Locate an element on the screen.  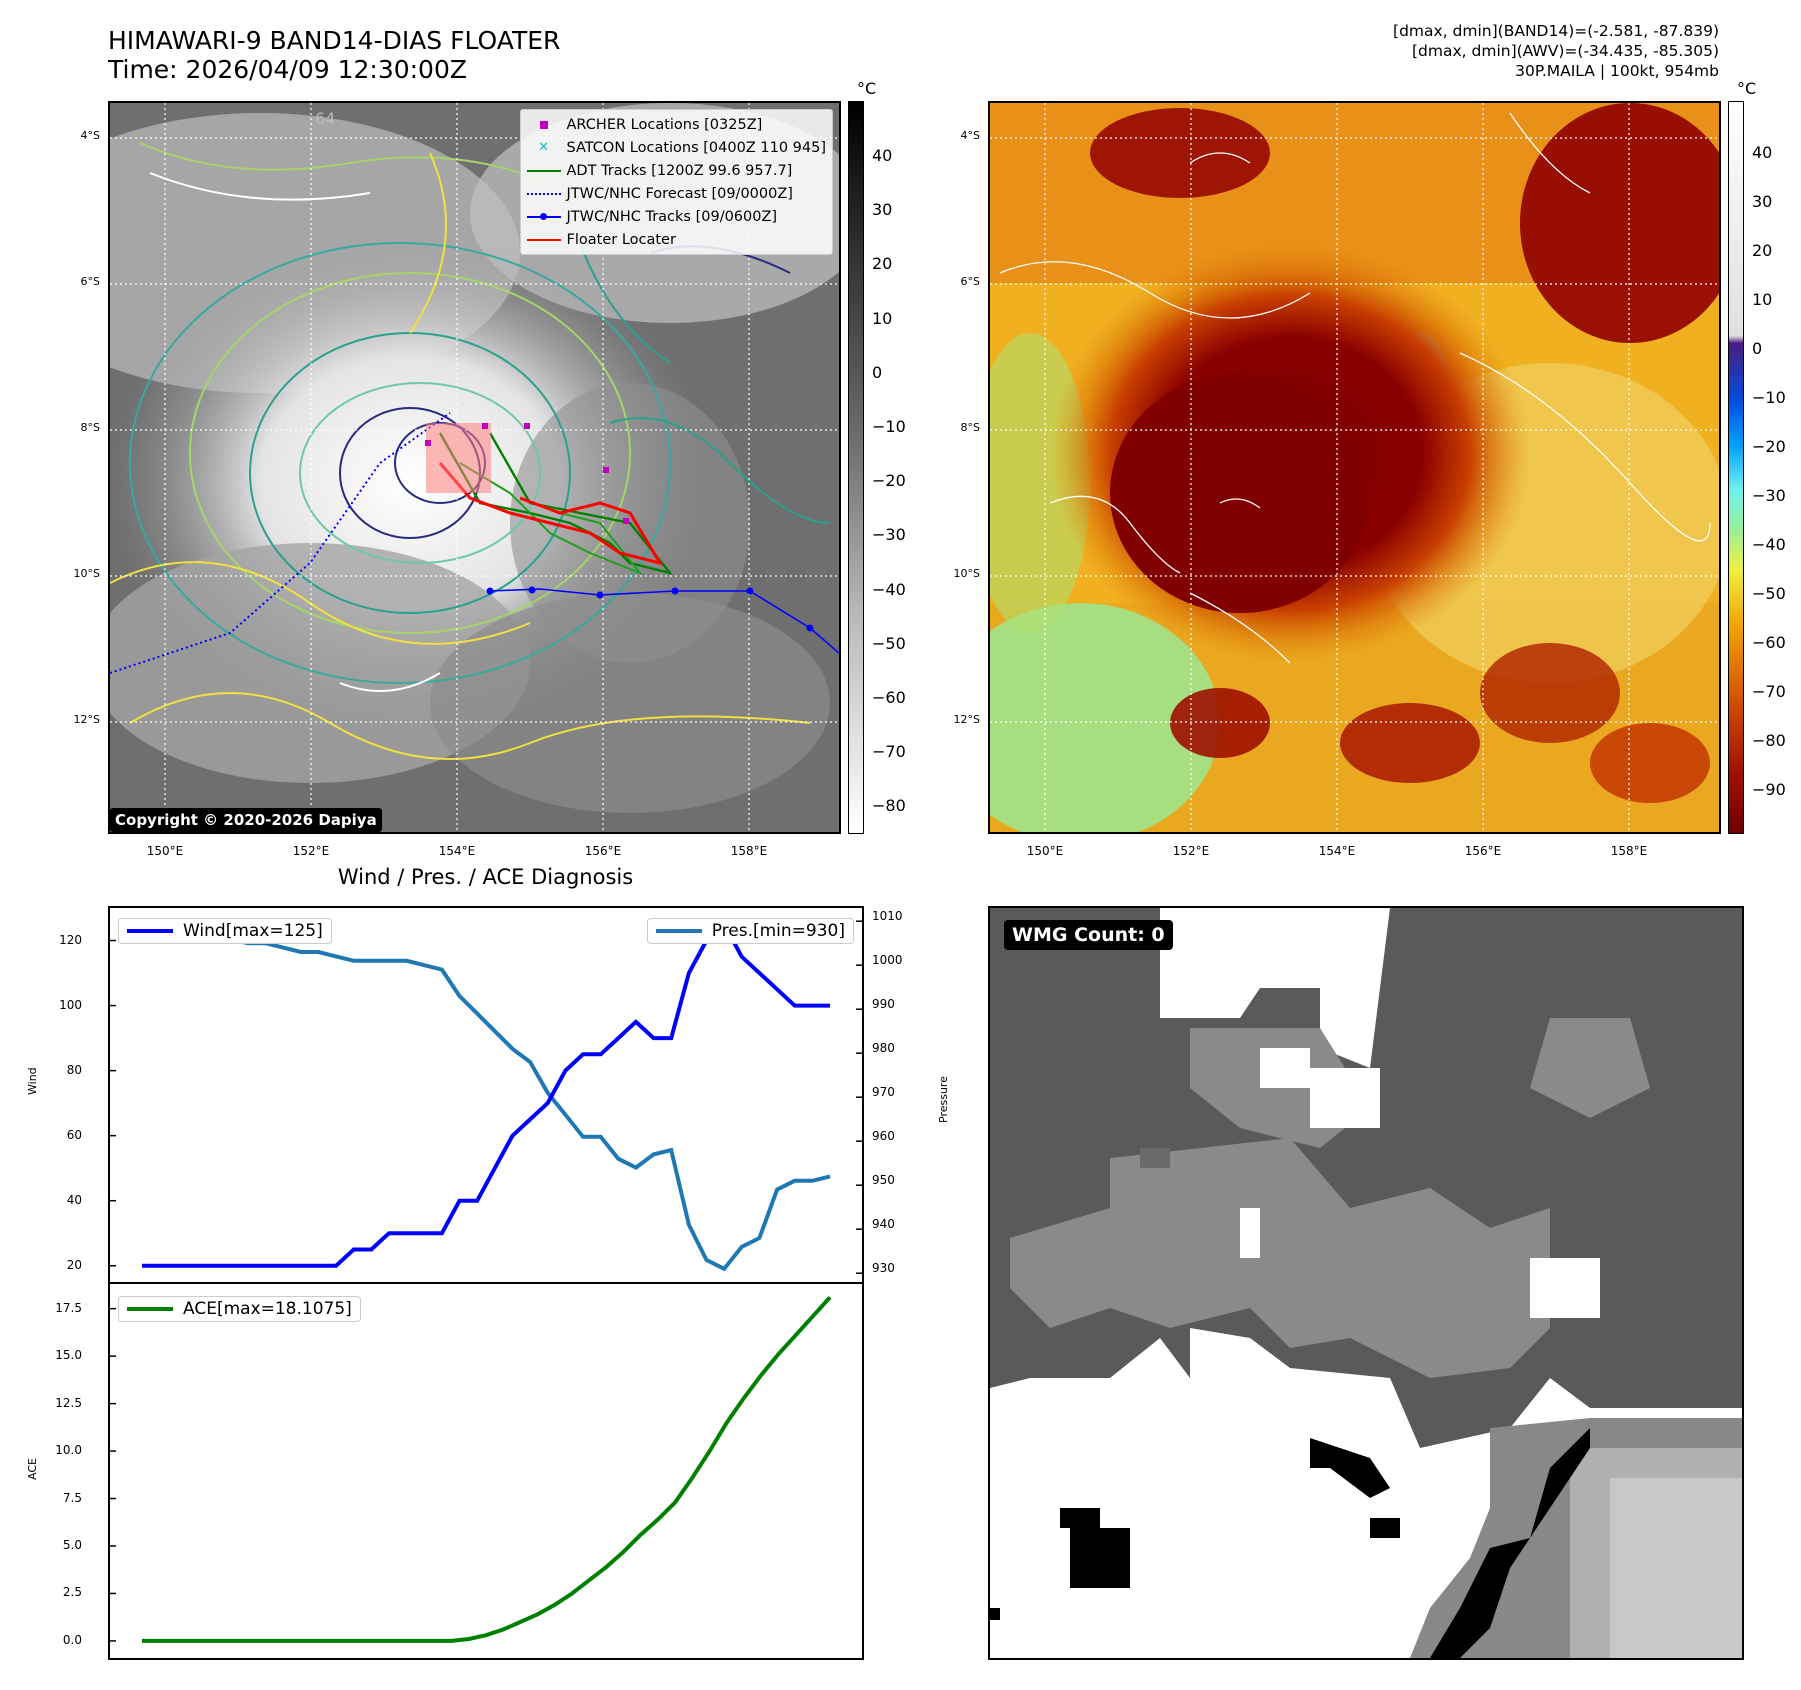
axis-tick-label: 17.5 is located at coordinates (68, 1307).